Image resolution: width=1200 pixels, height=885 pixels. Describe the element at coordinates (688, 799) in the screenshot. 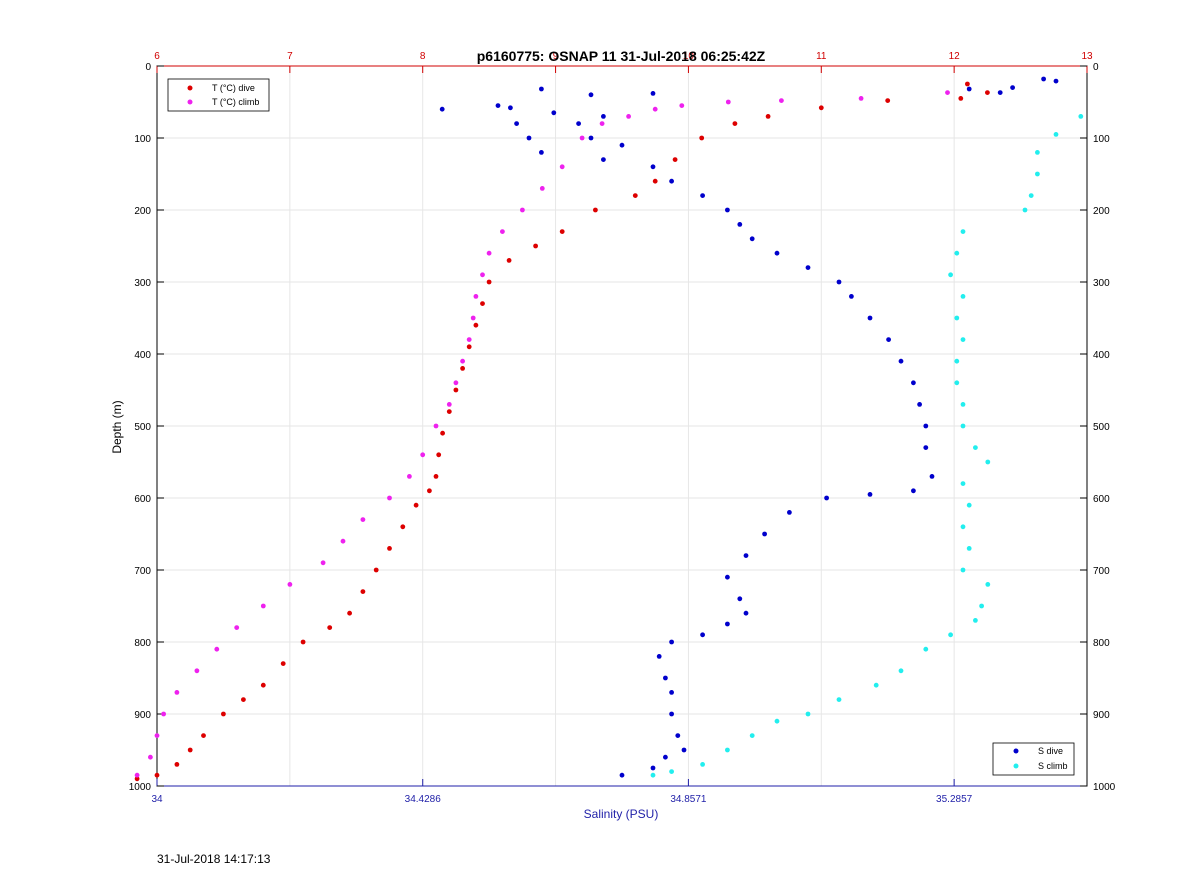

I see `x-bottom-tick-label: 34.8571` at that location.